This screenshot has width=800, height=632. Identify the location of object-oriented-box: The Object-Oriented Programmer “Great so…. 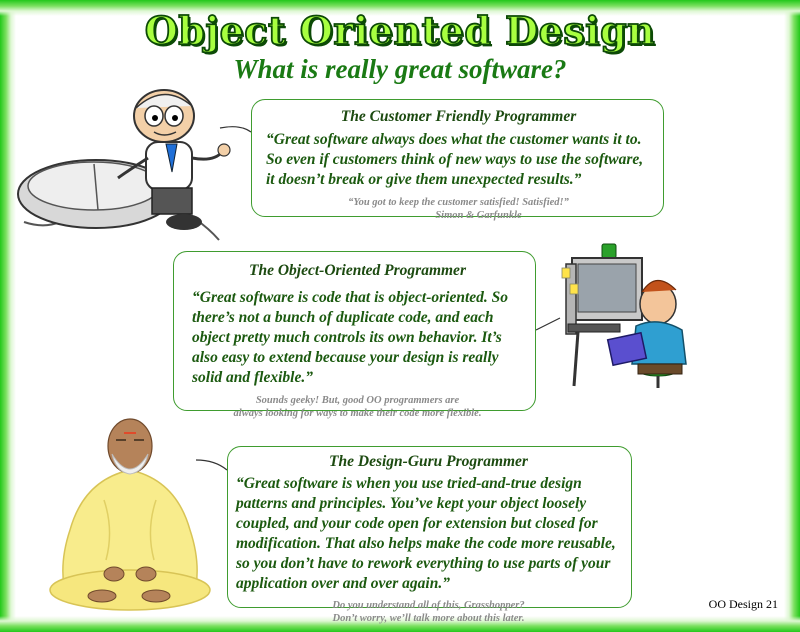
(354, 335).